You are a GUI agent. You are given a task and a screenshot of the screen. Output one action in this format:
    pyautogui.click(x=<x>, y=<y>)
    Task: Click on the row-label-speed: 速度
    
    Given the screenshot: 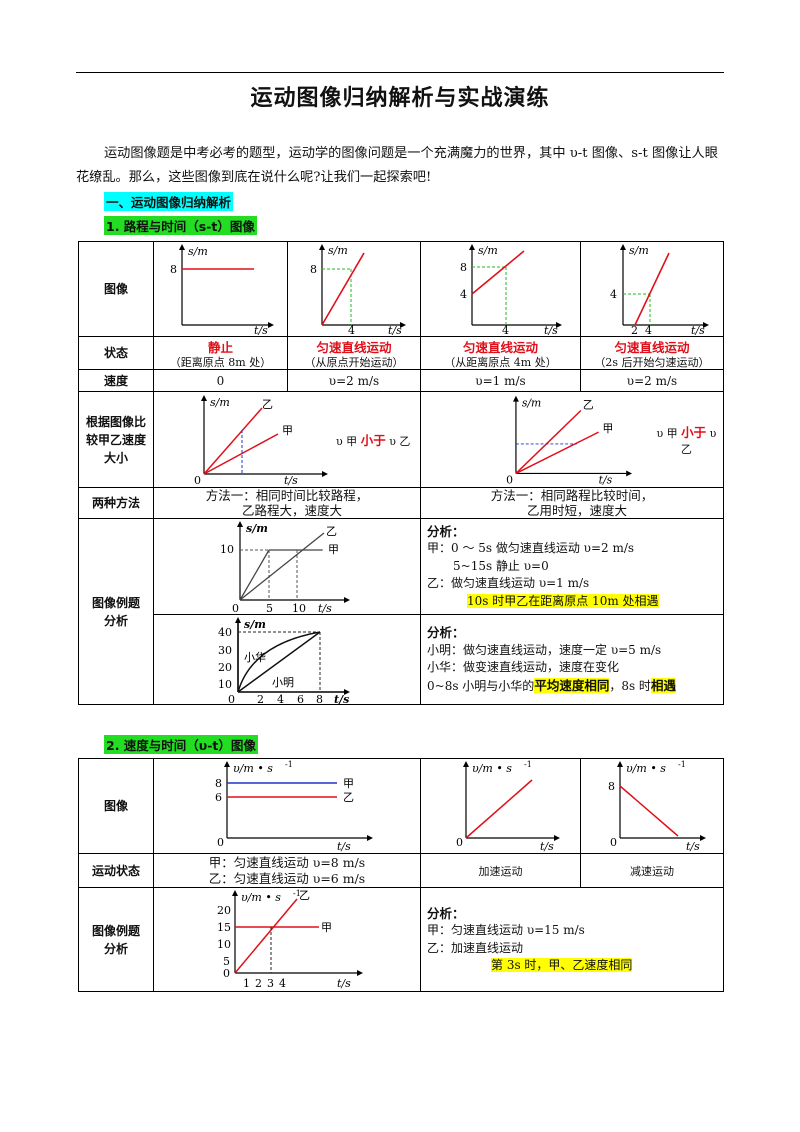 What is the action you would take?
    pyautogui.click(x=116, y=380)
    